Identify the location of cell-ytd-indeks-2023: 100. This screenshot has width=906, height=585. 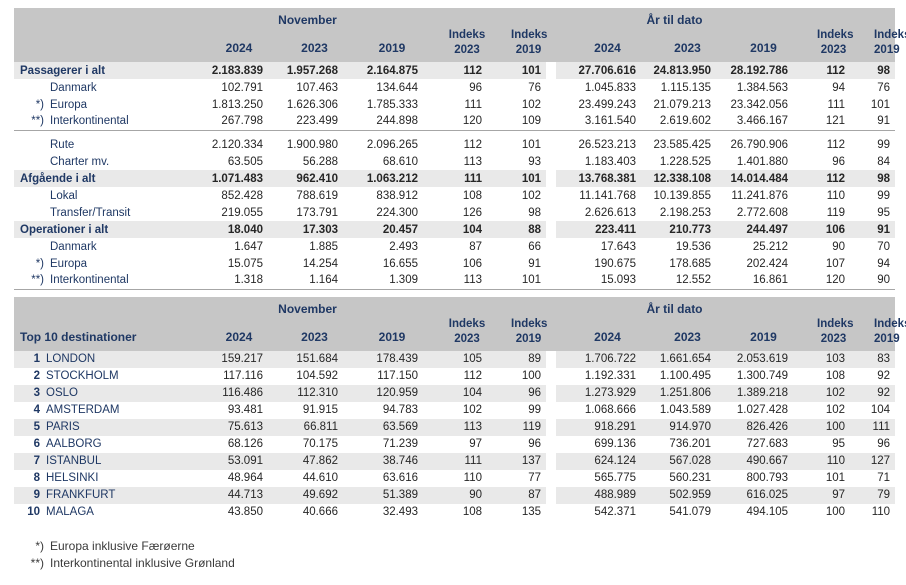
(835, 512).